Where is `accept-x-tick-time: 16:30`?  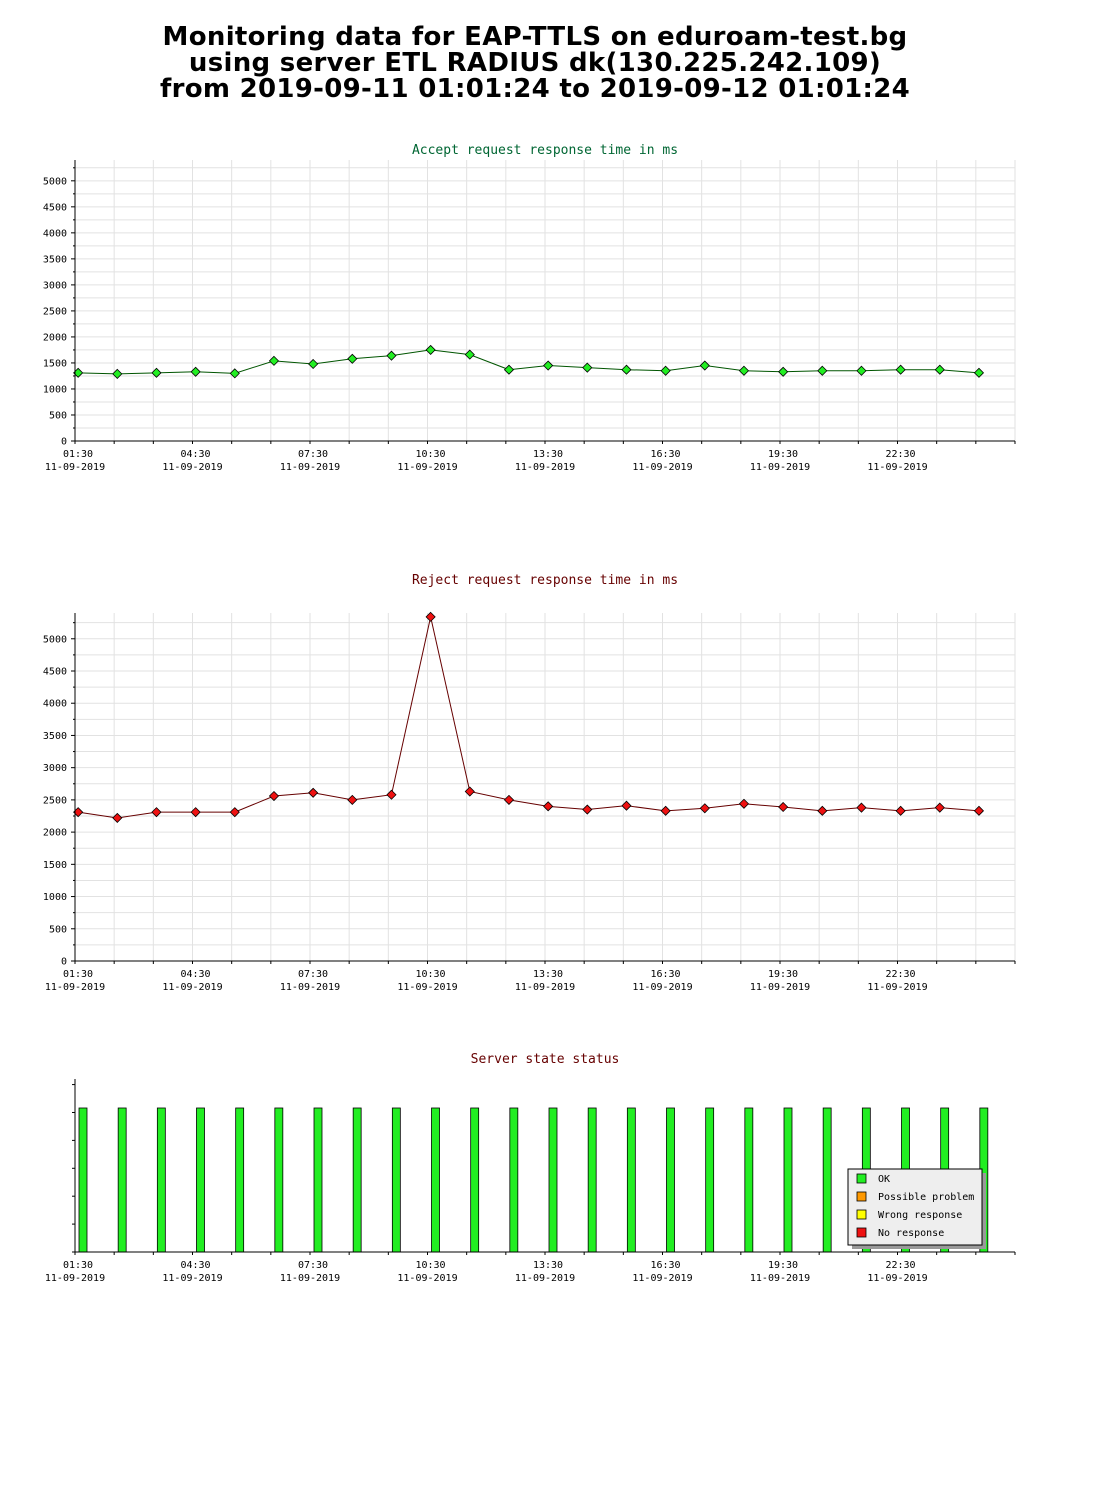
accept-x-tick-time: 16:30 is located at coordinates (665, 454).